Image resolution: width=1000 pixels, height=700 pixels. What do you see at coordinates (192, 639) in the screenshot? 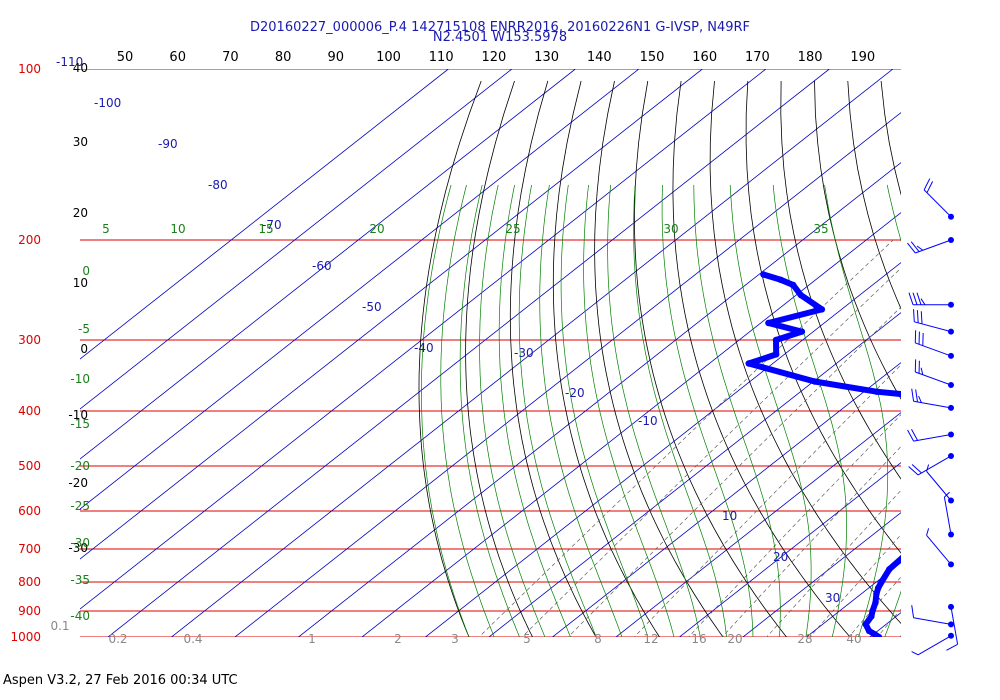
I see `mixing-ratio-label: 0.4` at bounding box center [192, 639].